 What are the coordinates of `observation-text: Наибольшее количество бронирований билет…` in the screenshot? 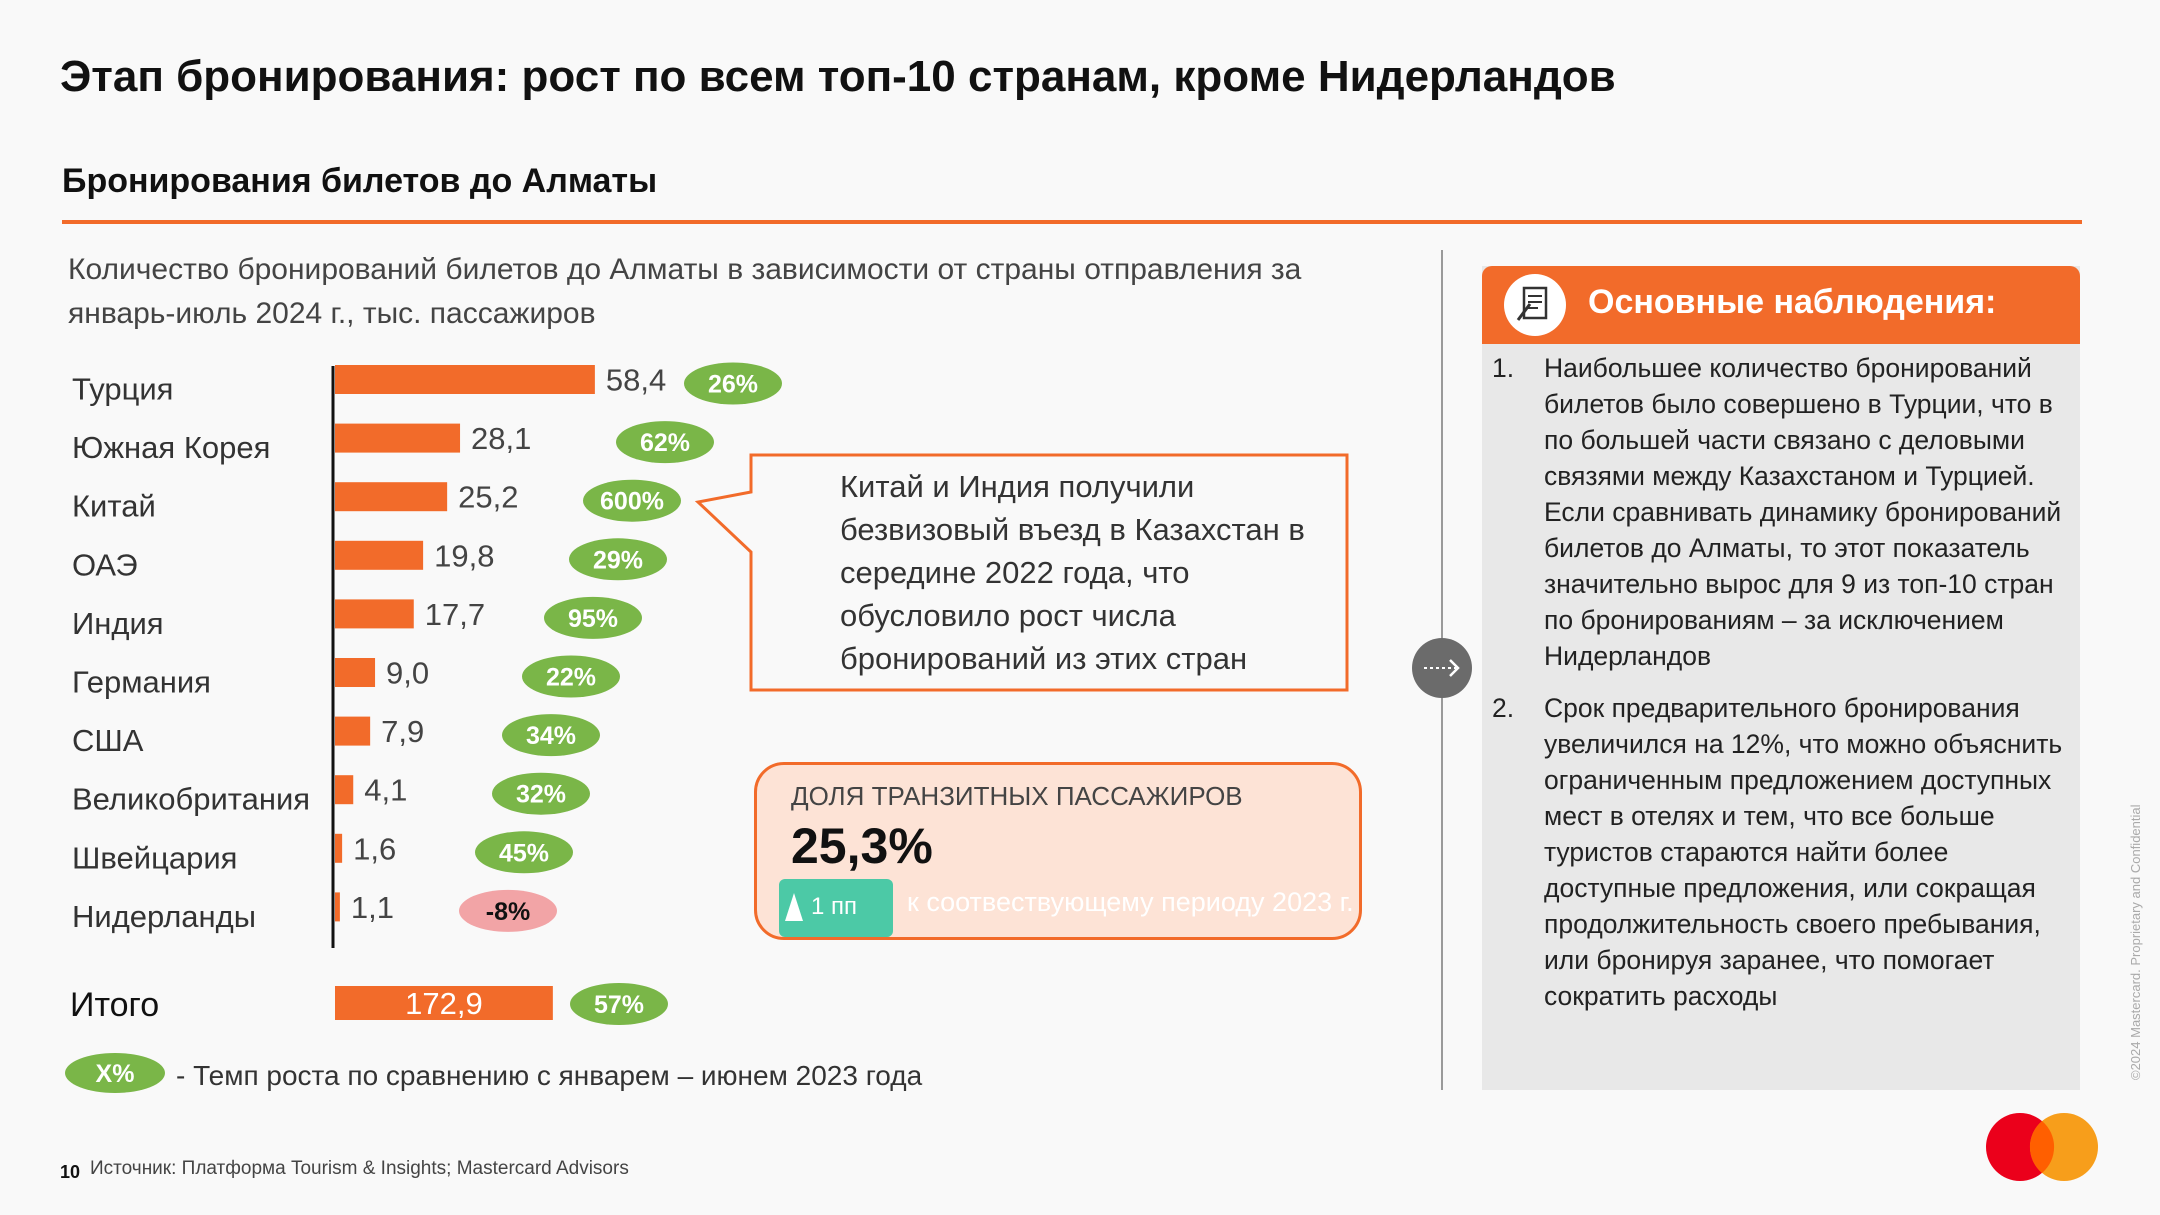 It's located at (1803, 512).